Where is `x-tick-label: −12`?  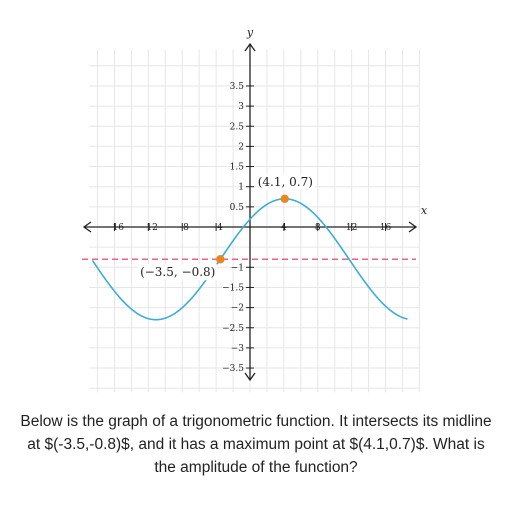
x-tick-label: −12 is located at coordinates (148, 228).